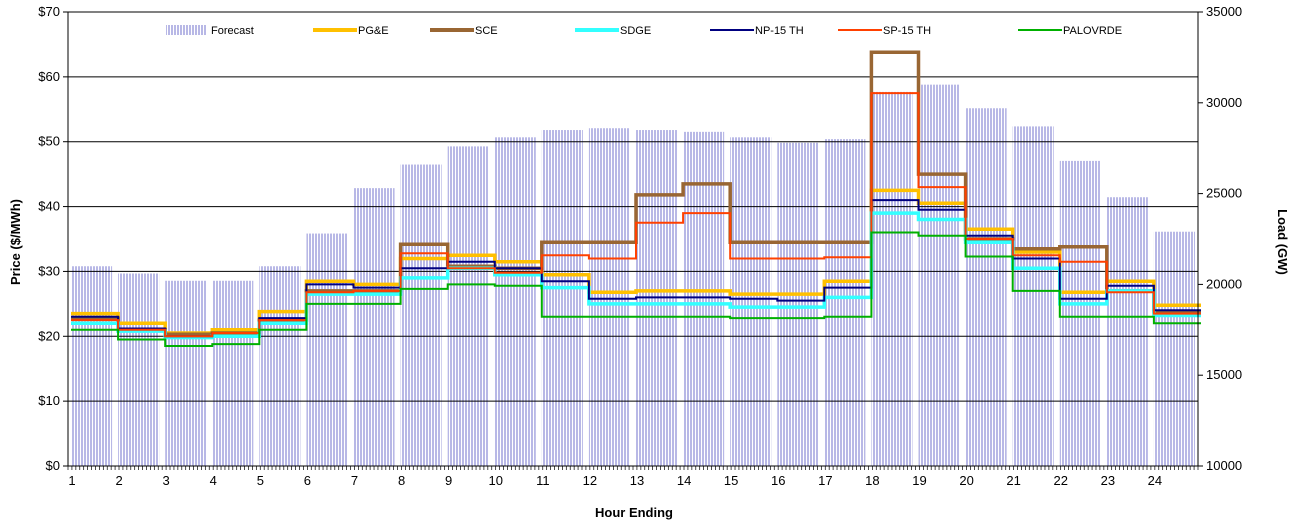  I want to click on y2-tick-label: 35000, so click(1224, 11).